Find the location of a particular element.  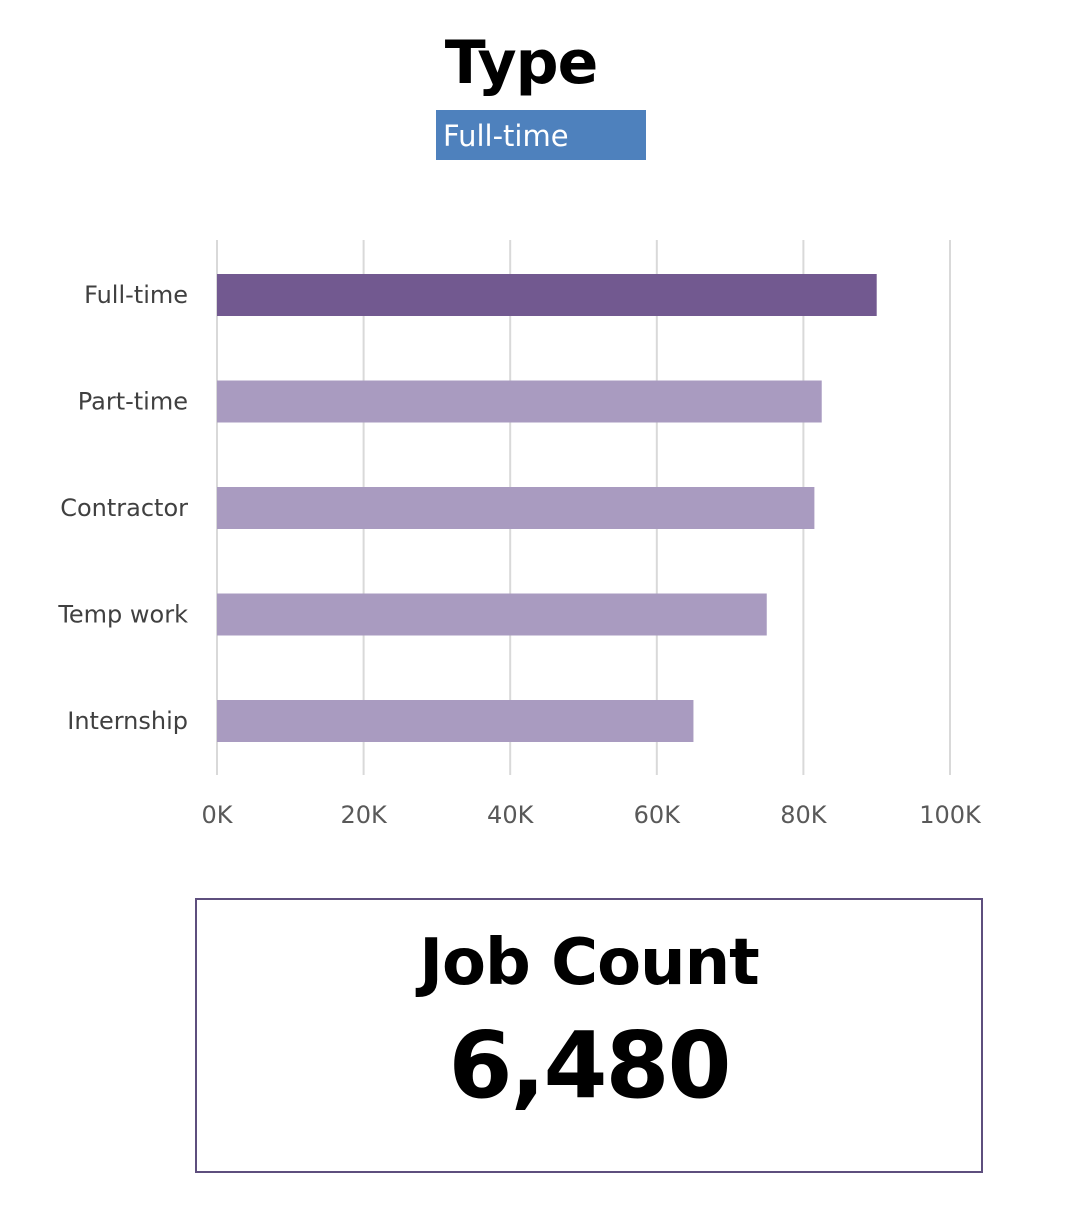

x-tick-label: 20K is located at coordinates (364, 815).